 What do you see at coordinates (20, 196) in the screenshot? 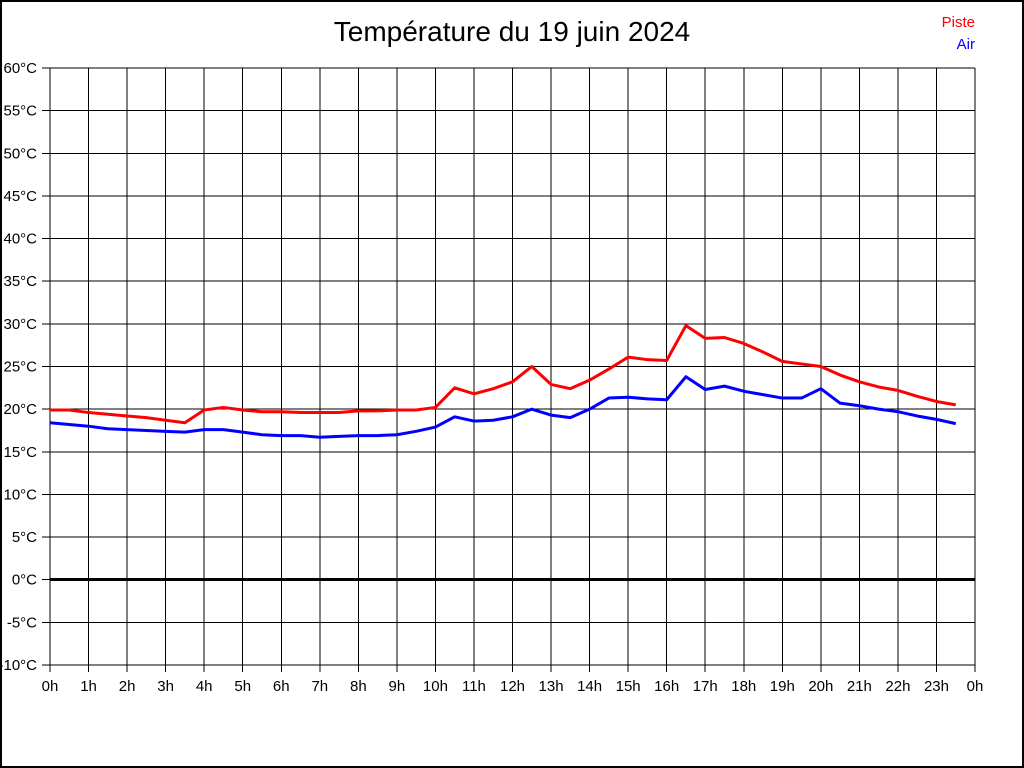
I see `y-tick-label: 45°C` at bounding box center [20, 196].